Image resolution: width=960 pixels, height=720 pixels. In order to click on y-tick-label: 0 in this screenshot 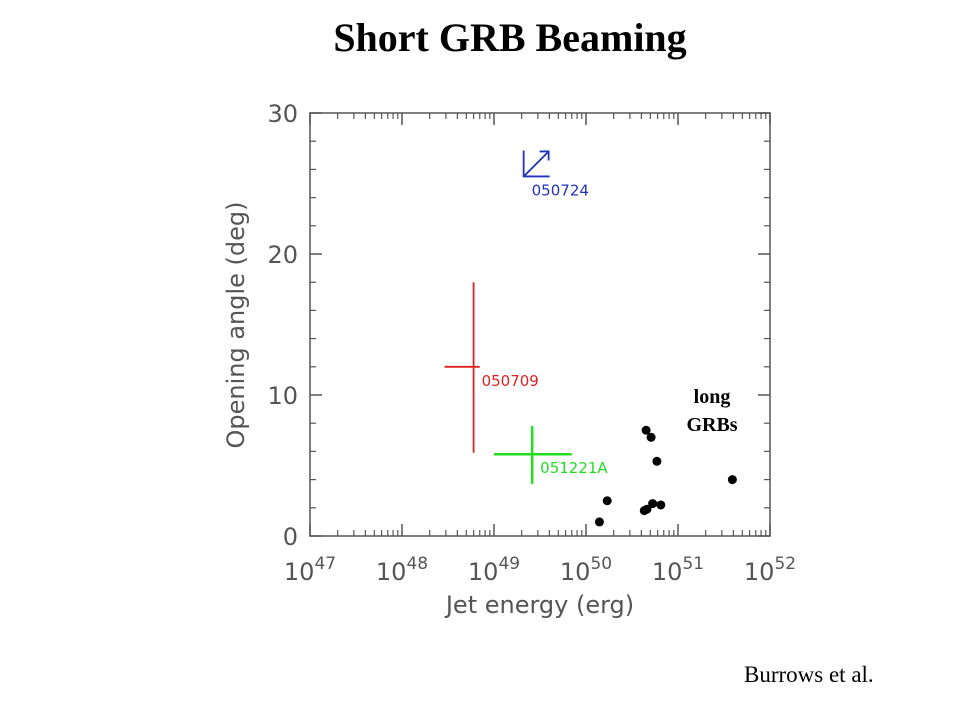, I will do `click(290, 537)`.